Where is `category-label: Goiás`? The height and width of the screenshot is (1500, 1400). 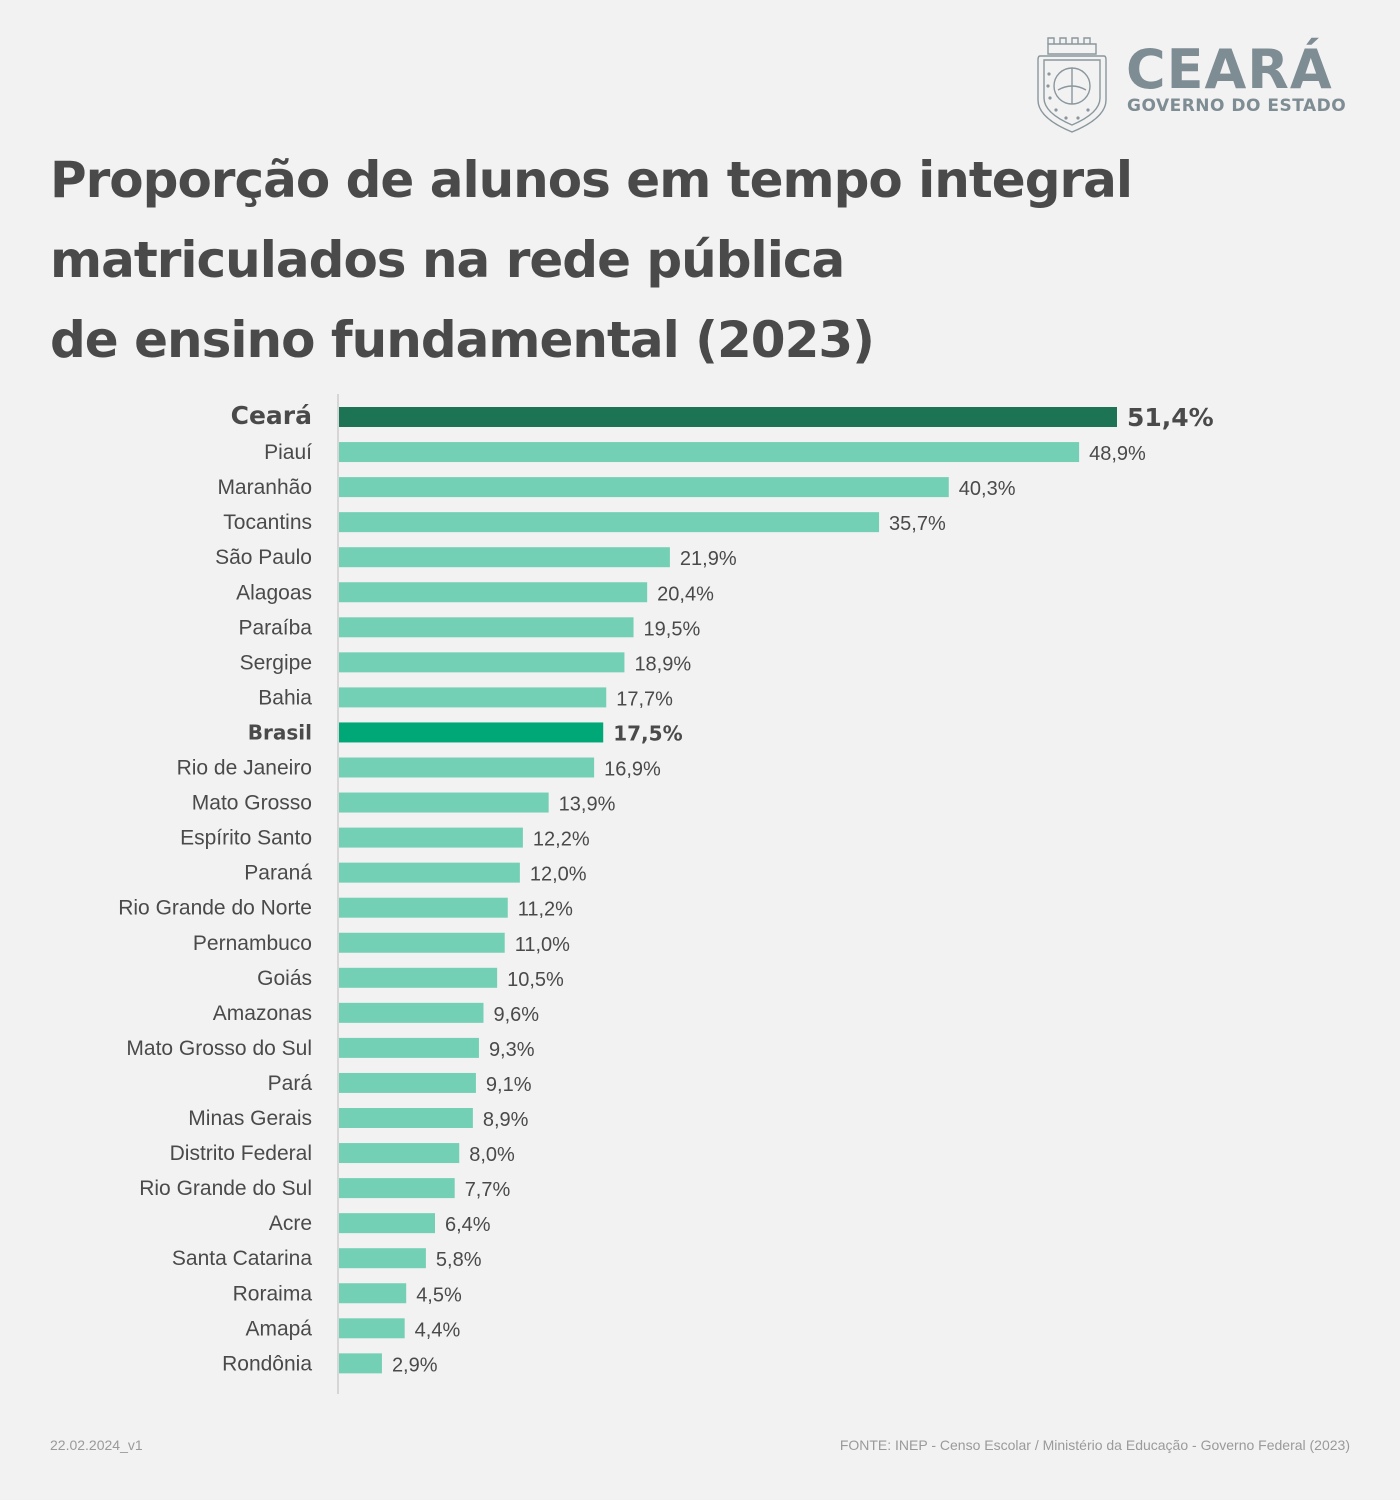 category-label: Goiás is located at coordinates (284, 978).